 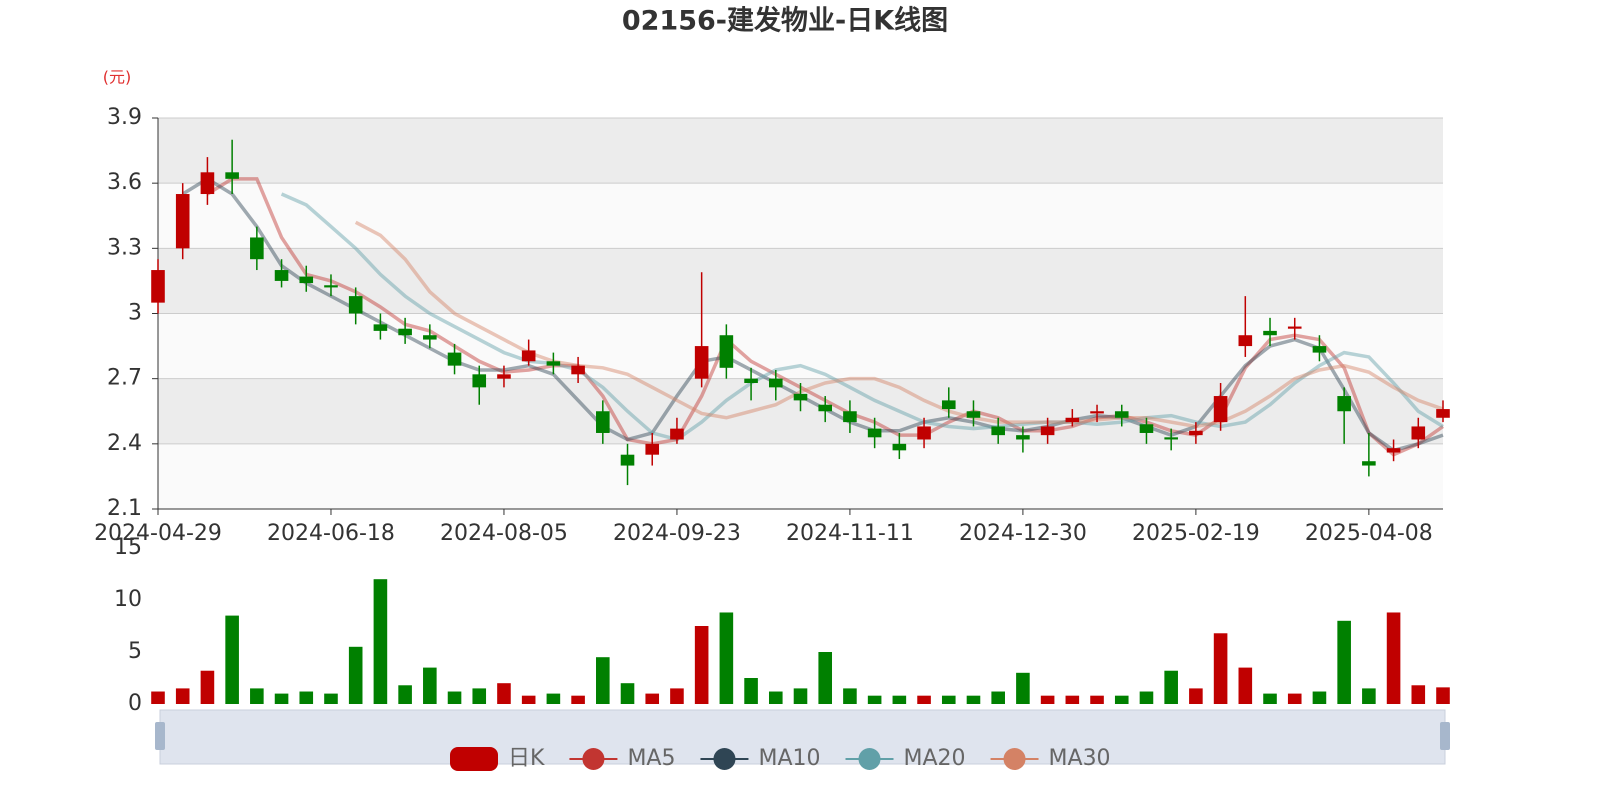 What do you see at coordinates (124, 508) in the screenshot?
I see `y-tick-label: 2.1` at bounding box center [124, 508].